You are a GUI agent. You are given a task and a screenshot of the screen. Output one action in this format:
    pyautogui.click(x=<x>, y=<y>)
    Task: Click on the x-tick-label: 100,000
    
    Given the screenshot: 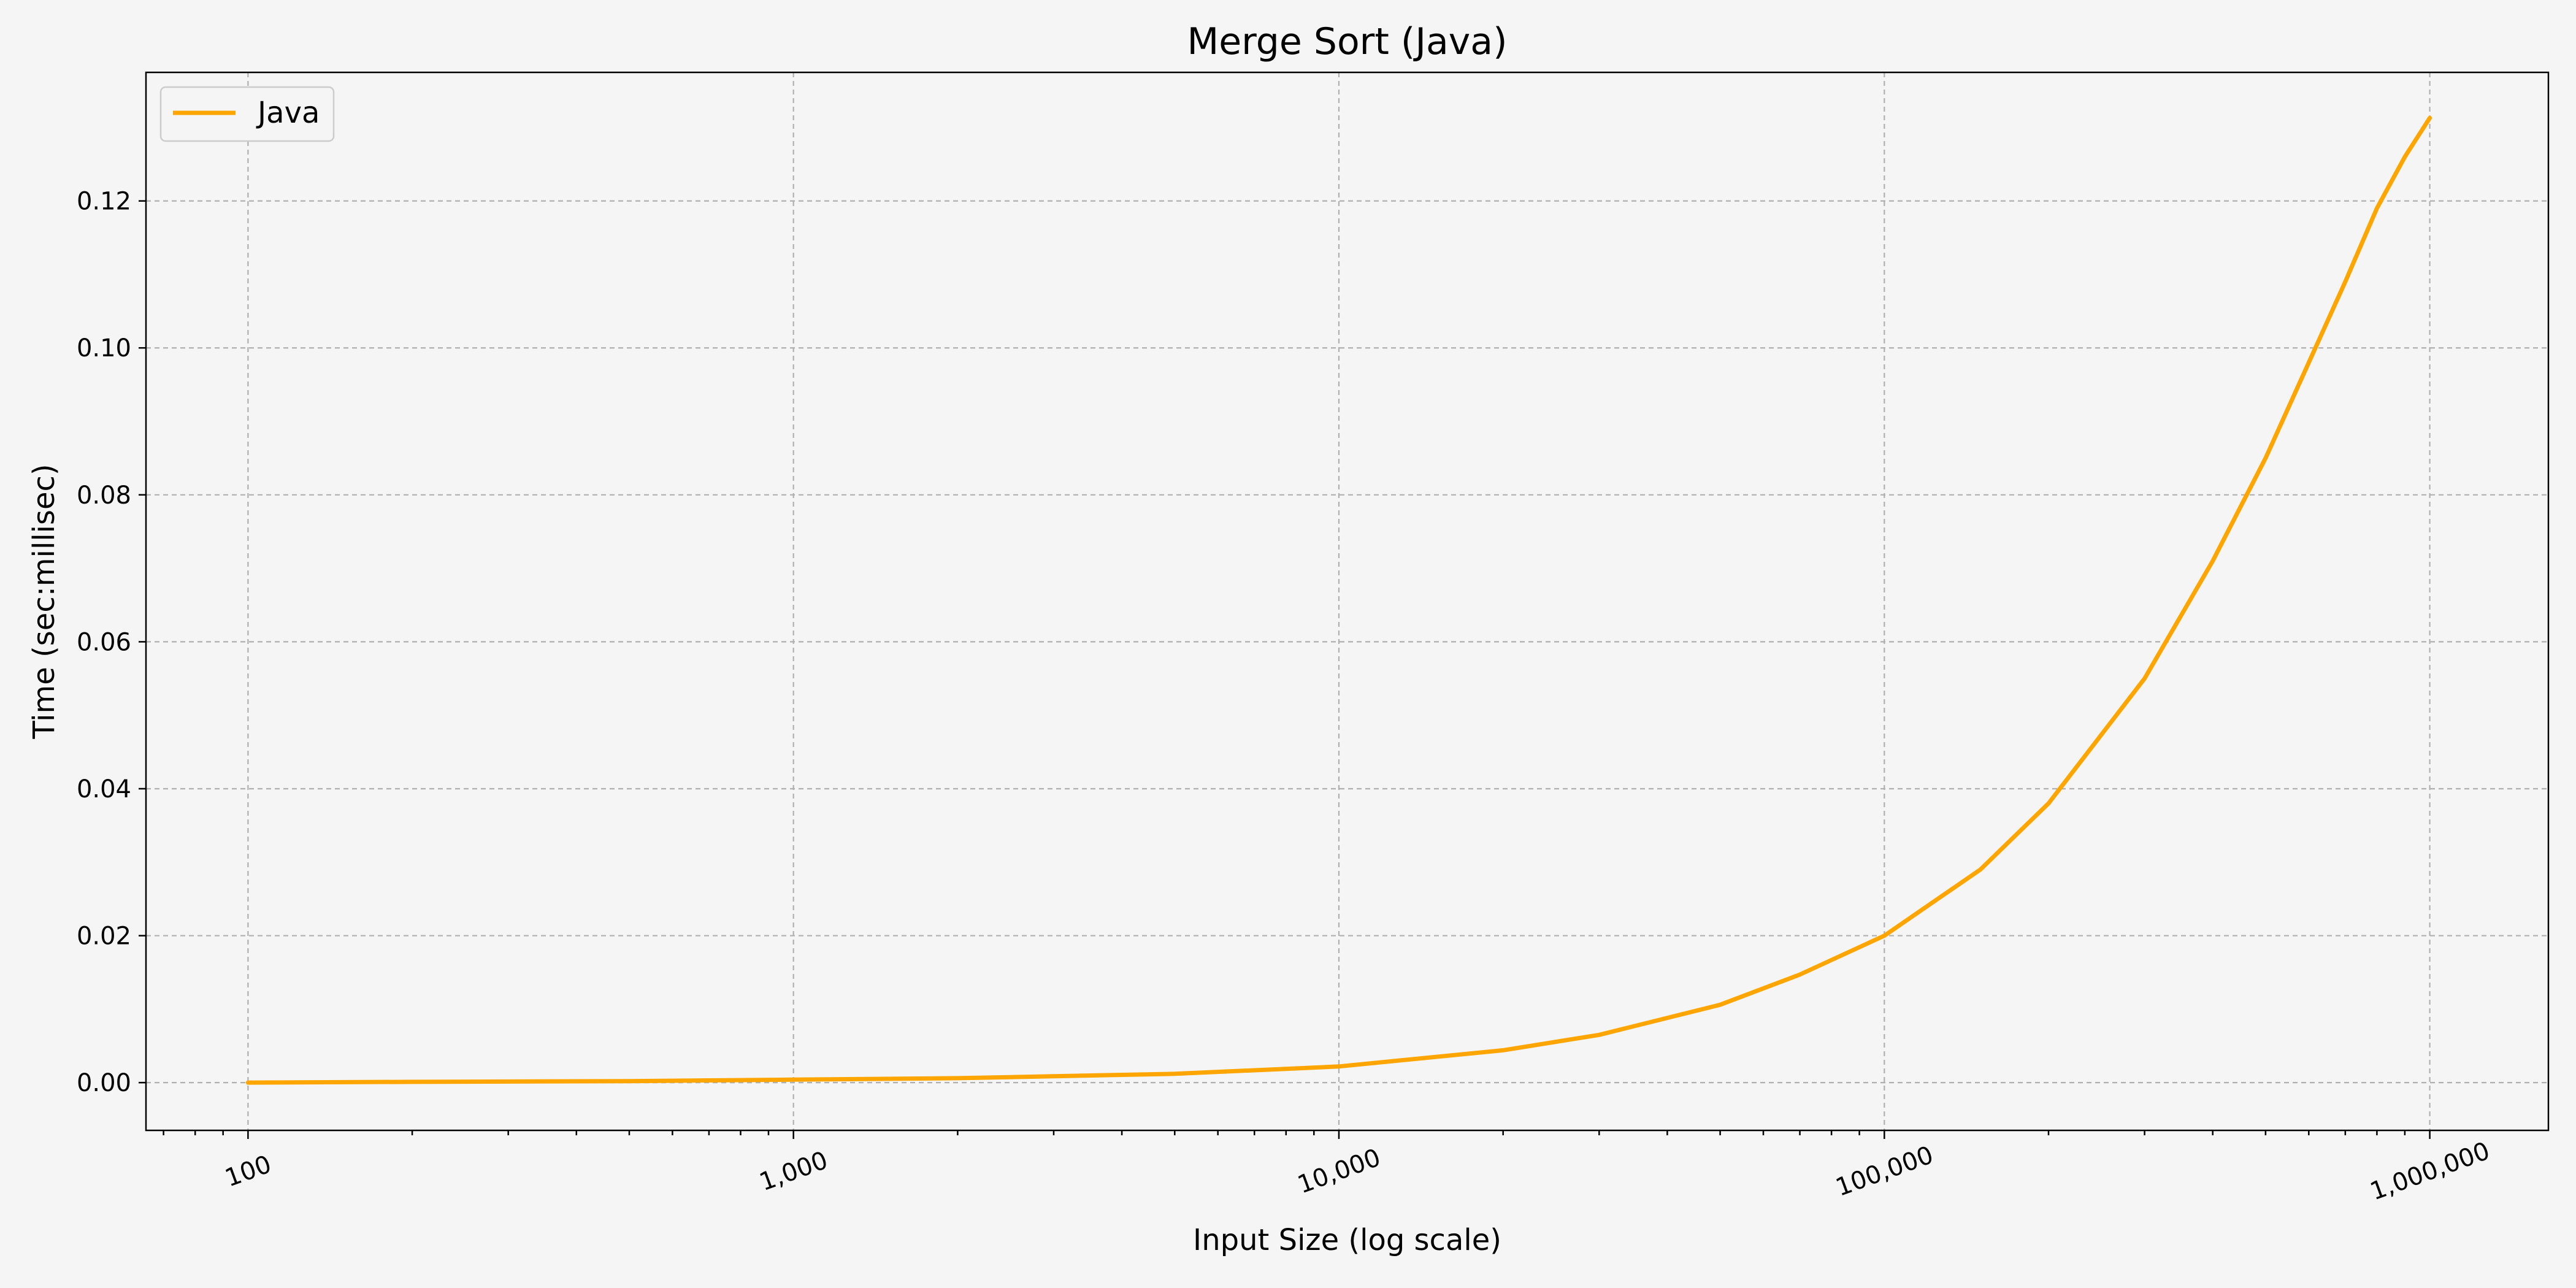 What is the action you would take?
    pyautogui.click(x=1884, y=1171)
    